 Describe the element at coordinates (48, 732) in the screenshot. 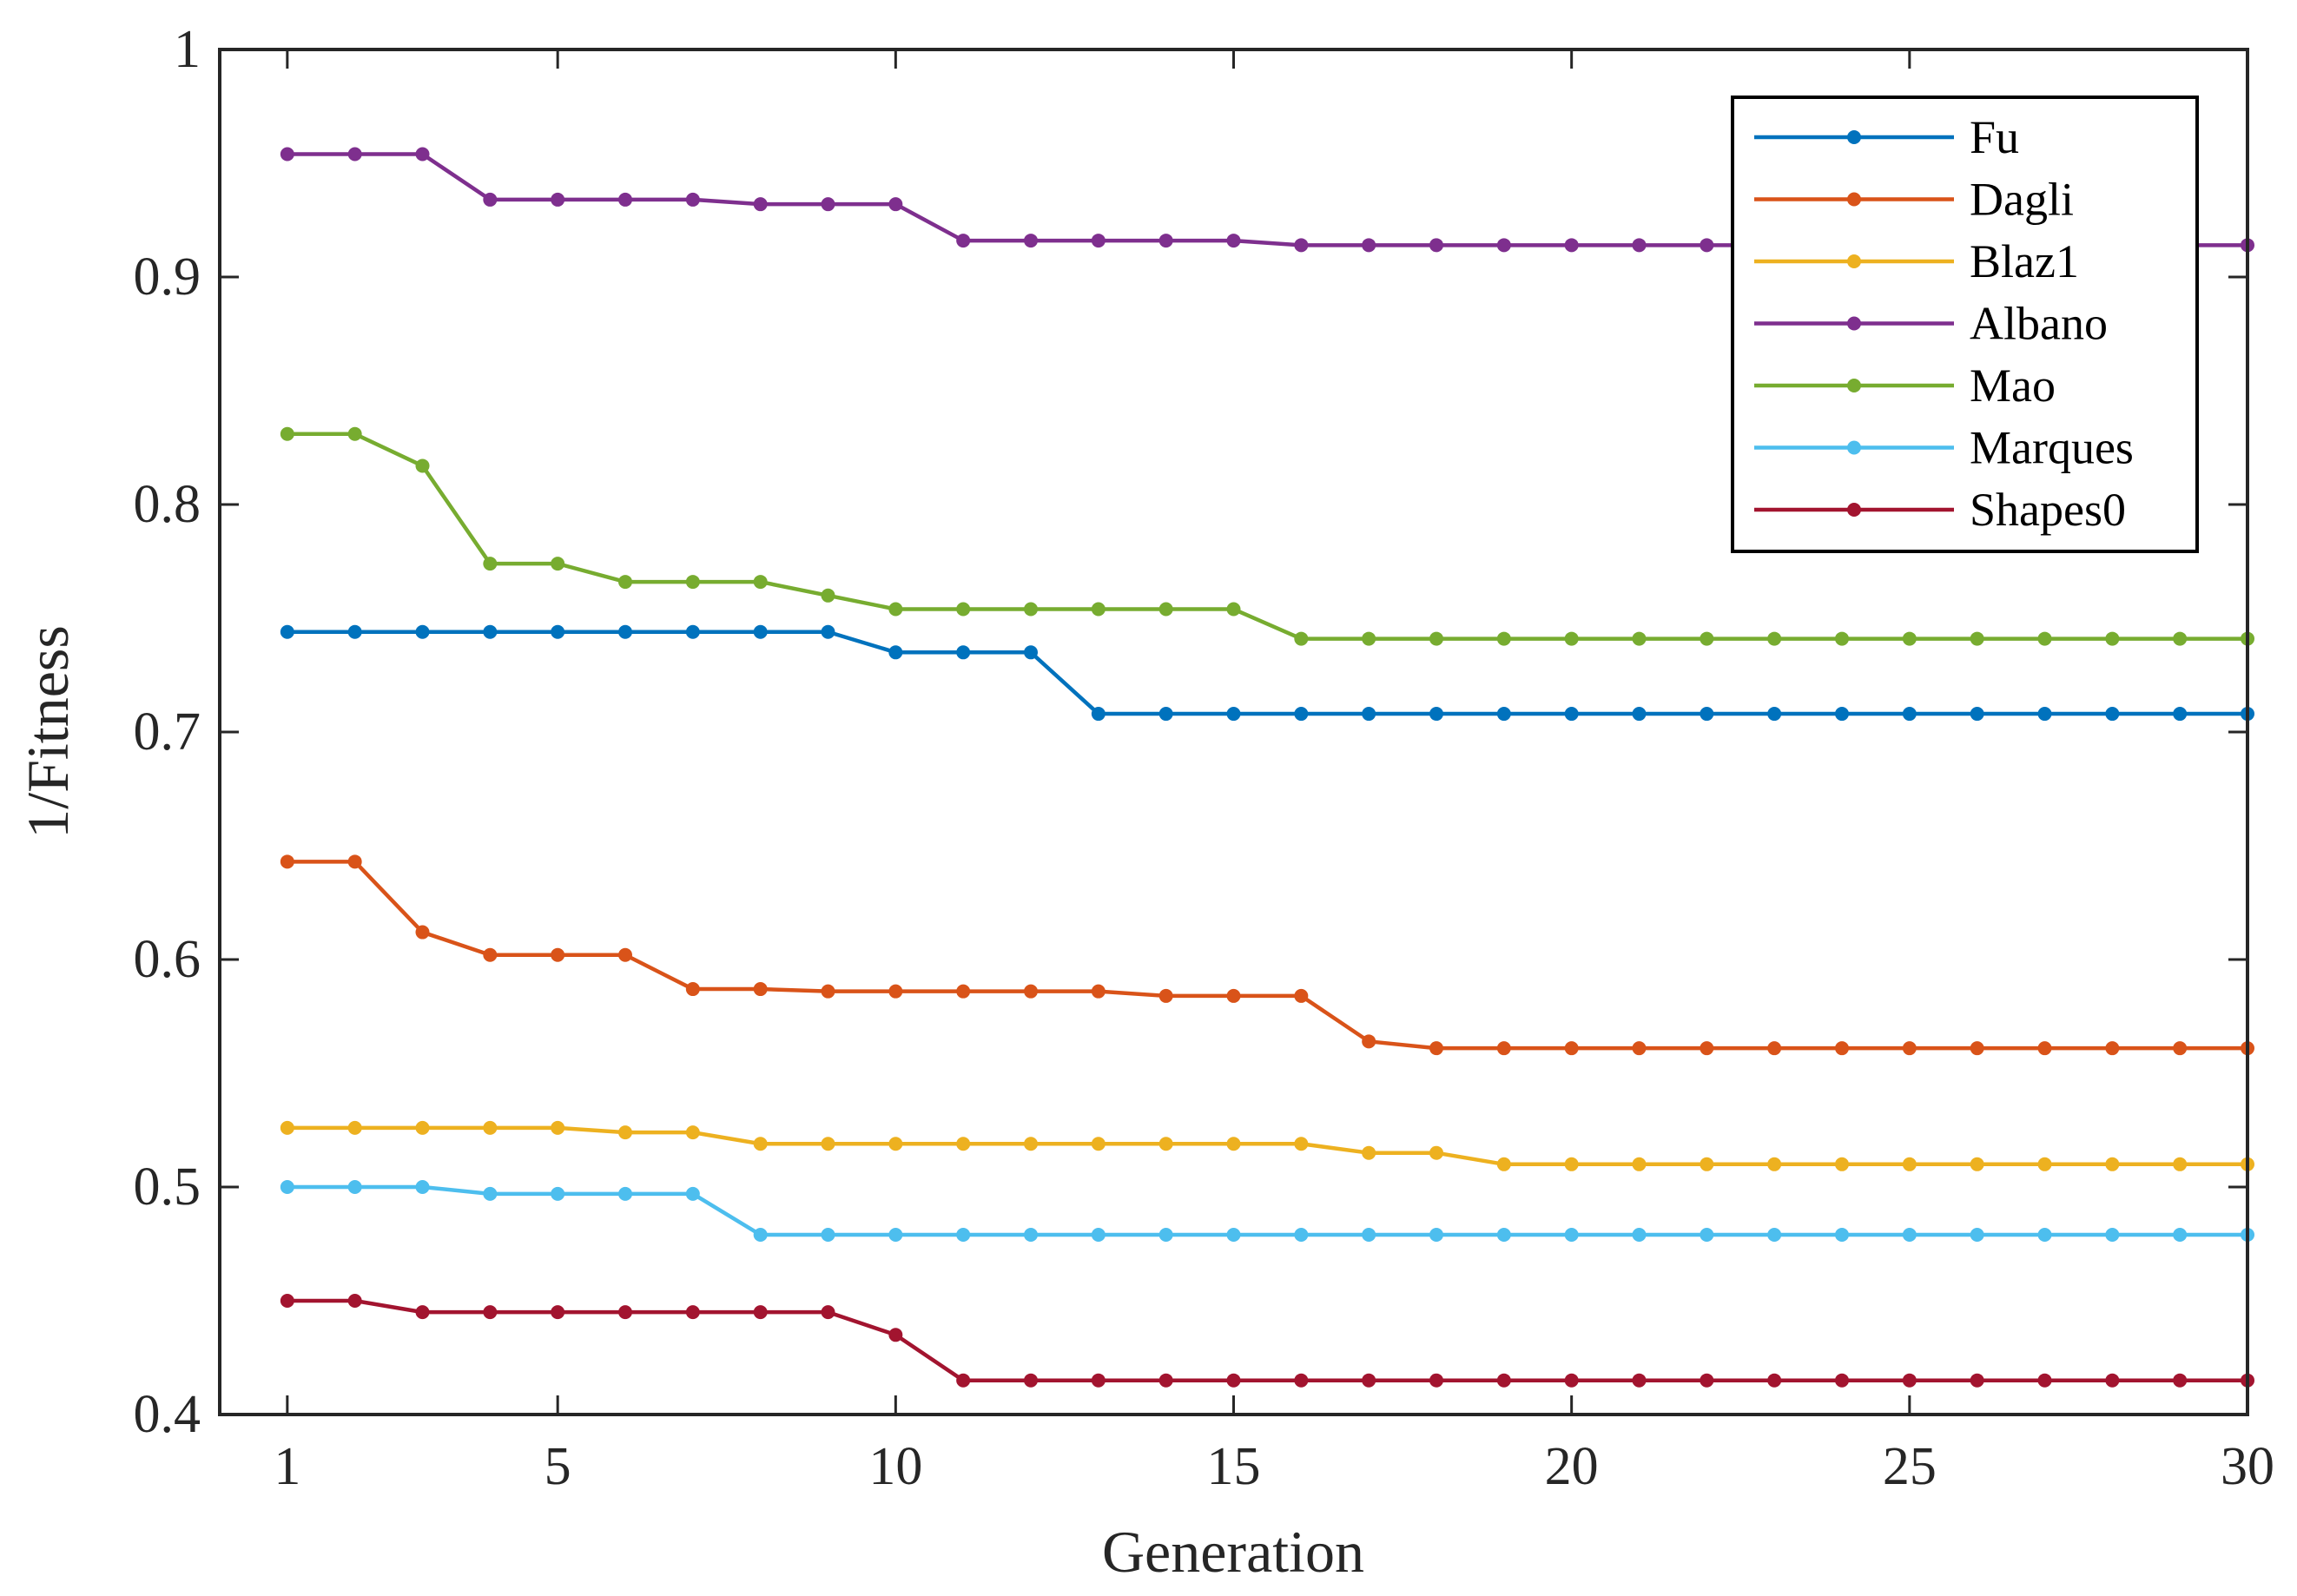

I see `y-axis-title: 1/Fitness` at that location.